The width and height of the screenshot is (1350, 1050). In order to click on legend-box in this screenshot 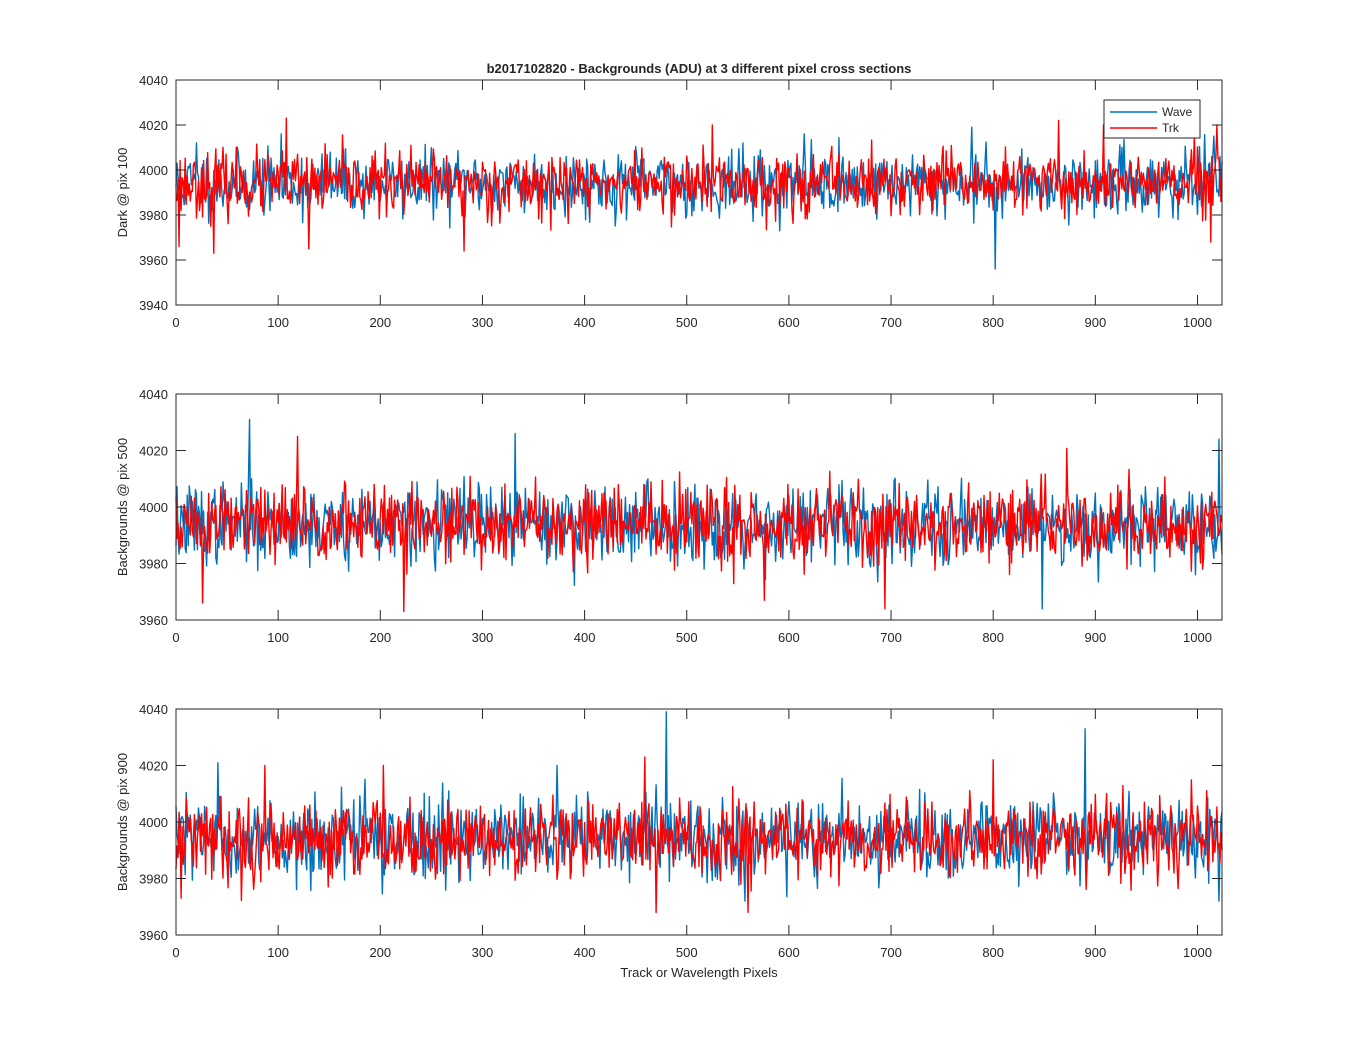, I will do `click(1152, 119)`.